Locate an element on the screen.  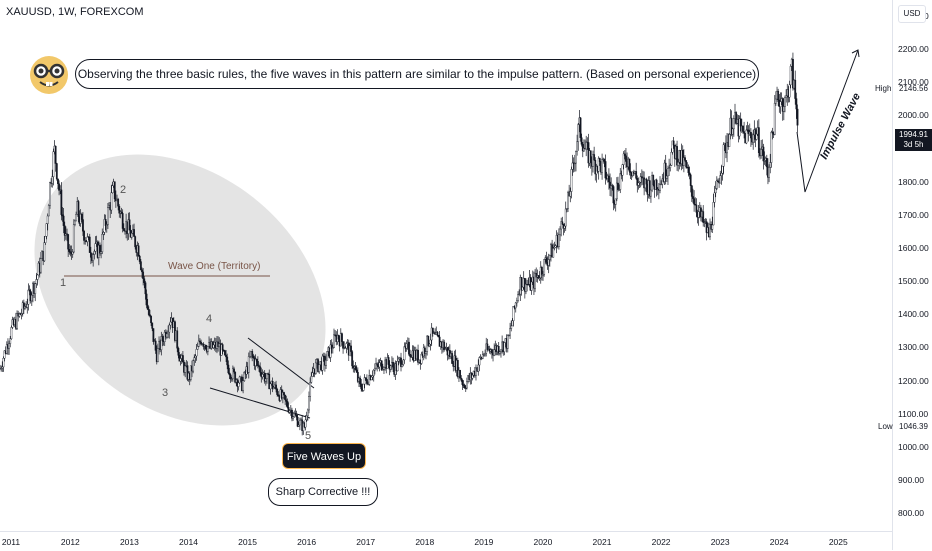
price-tick: 1200.00 is located at coordinates (913, 380).